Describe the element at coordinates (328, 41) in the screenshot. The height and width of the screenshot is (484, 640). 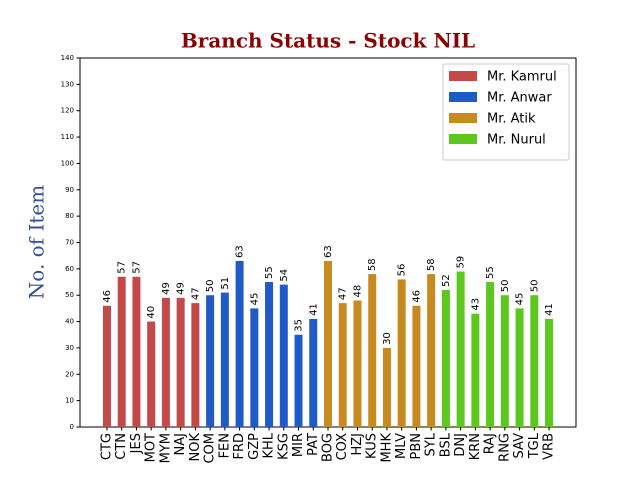
I see `chart-title: Branch Status - Stock NIL` at that location.